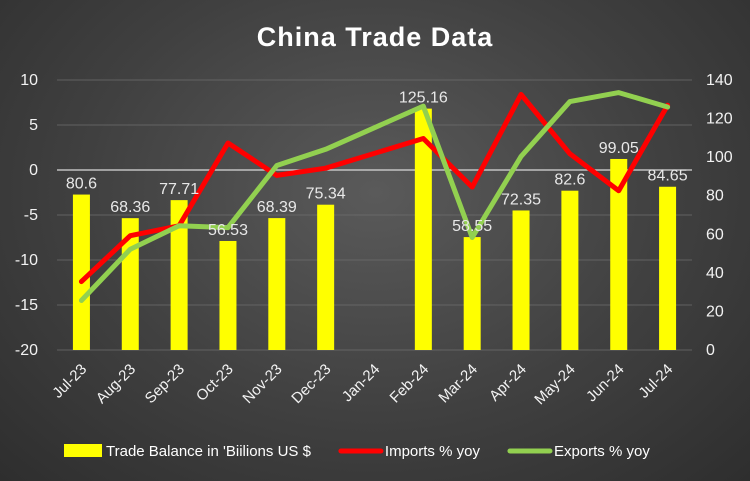 This screenshot has height=481, width=750. I want to click on left-axis-tick: 5, so click(33, 125).